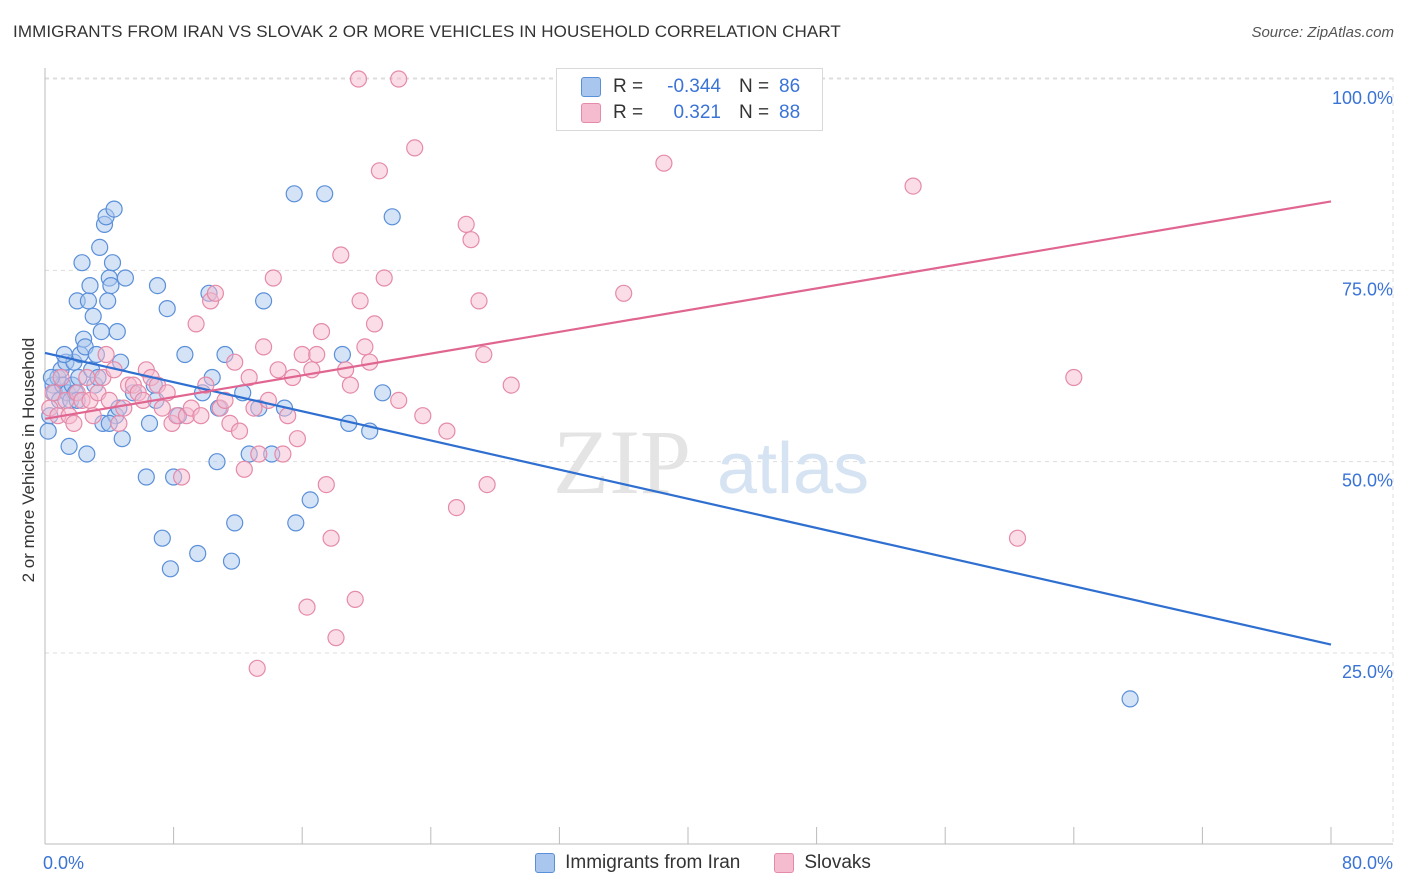 The width and height of the screenshot is (1406, 892). Describe the element at coordinates (622, 462) in the screenshot. I see `watermark-zip: ZIP` at that location.